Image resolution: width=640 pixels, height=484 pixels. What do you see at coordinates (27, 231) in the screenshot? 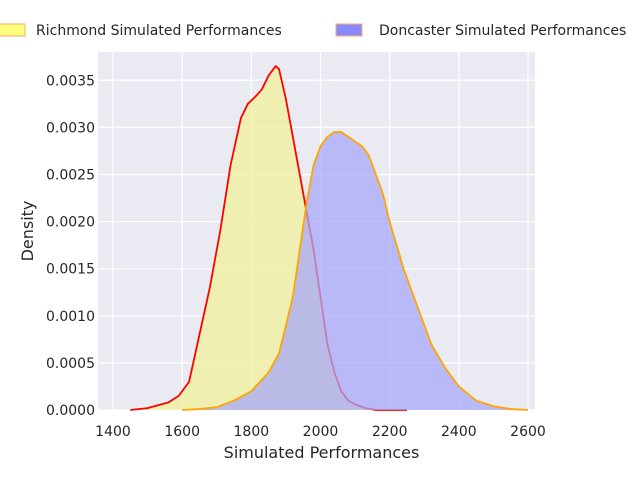
I see `y-axis-title: Density` at bounding box center [27, 231].